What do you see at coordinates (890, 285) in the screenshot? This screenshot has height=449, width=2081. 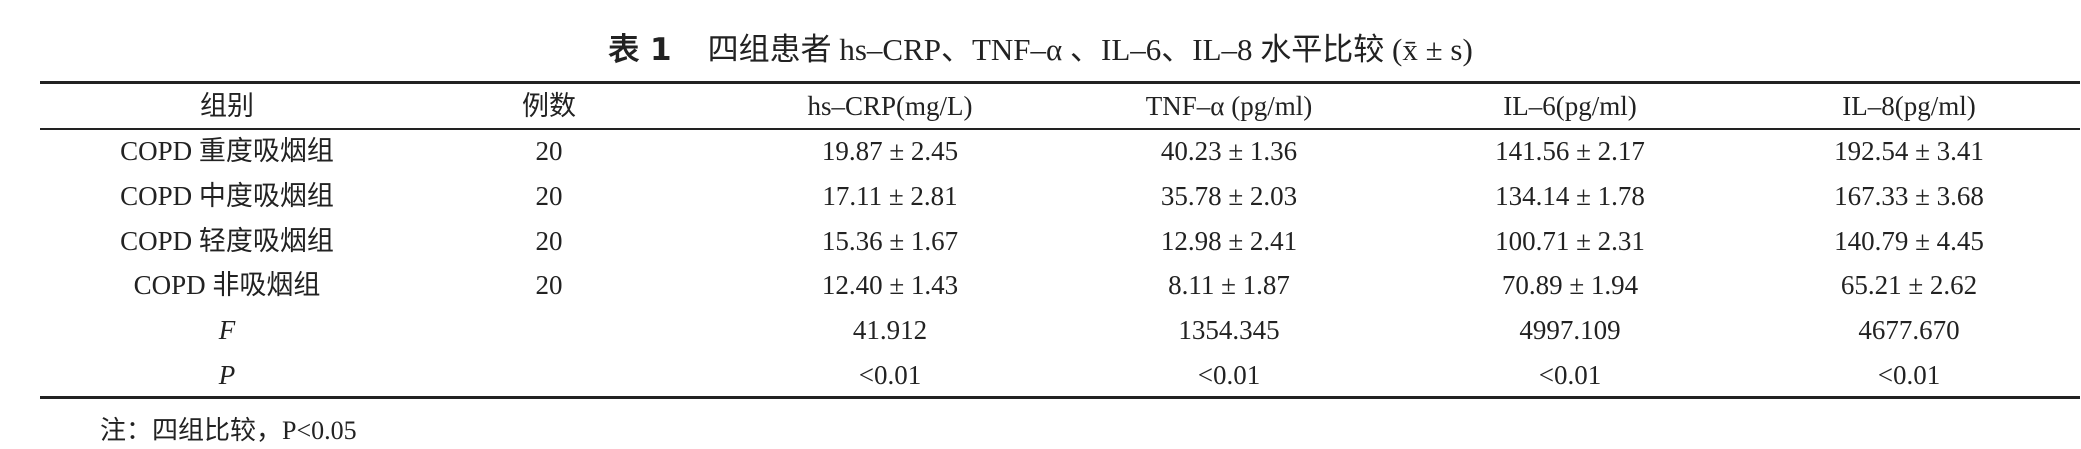 I see `cell: 12.40 ± 1.43` at bounding box center [890, 285].